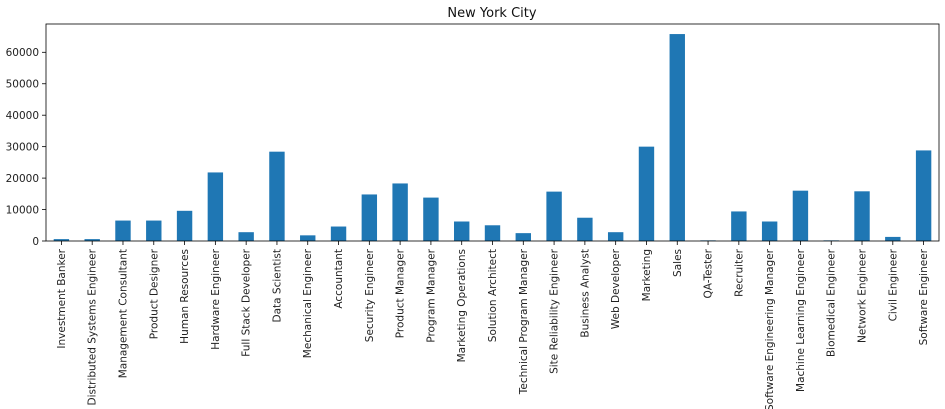  Describe the element at coordinates (431, 219) in the screenshot. I see `bar-program-manager` at that location.